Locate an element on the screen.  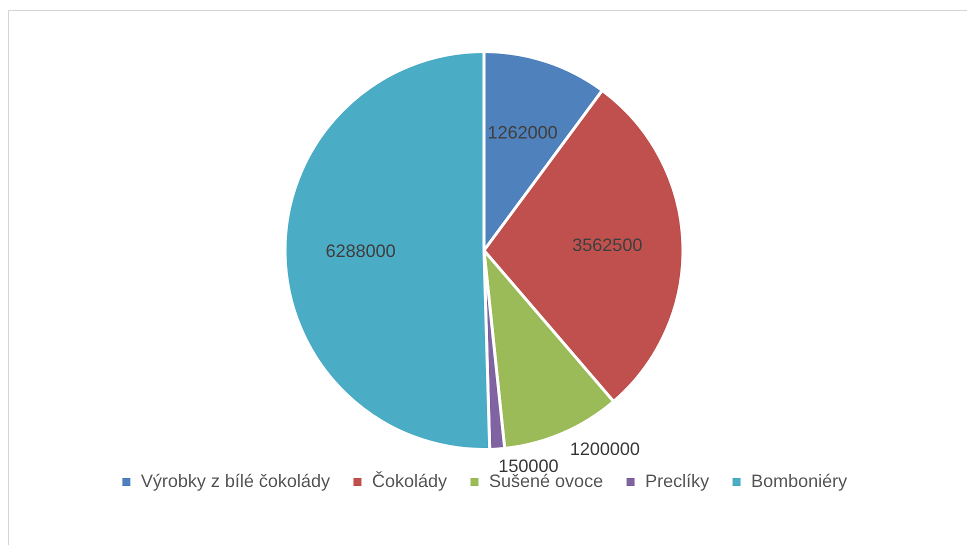
data-label: 1200000 is located at coordinates (605, 448).